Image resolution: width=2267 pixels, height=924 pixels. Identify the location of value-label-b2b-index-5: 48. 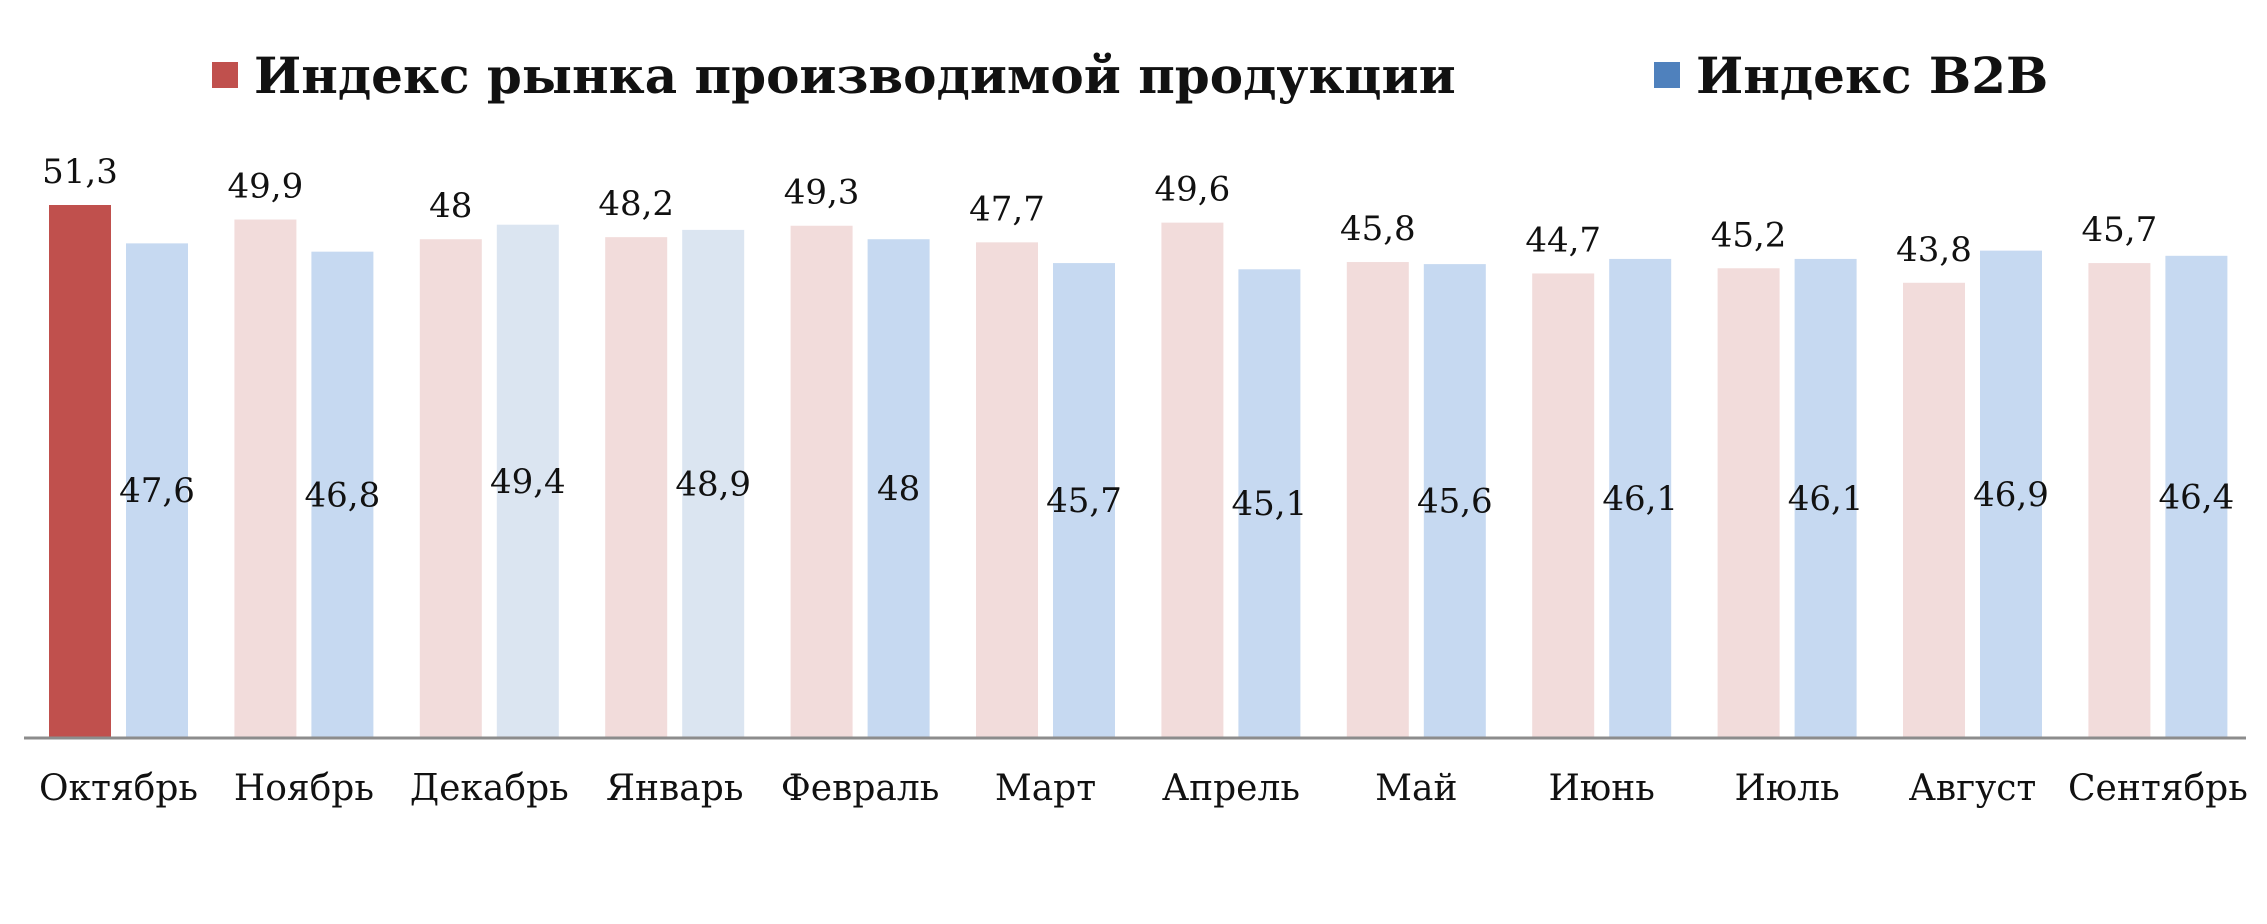
(898, 489).